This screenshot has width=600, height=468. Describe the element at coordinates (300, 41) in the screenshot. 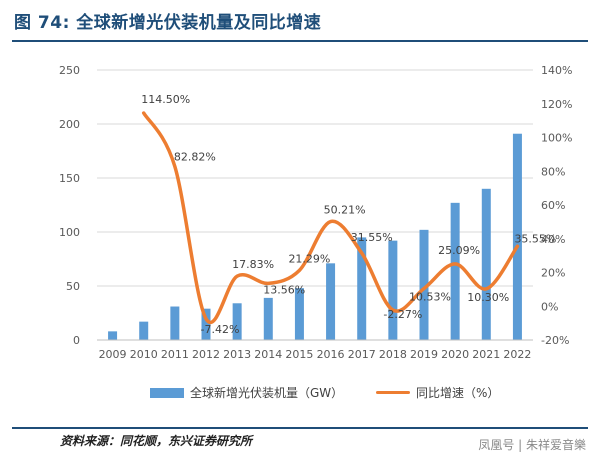

I see `title-divider` at that location.